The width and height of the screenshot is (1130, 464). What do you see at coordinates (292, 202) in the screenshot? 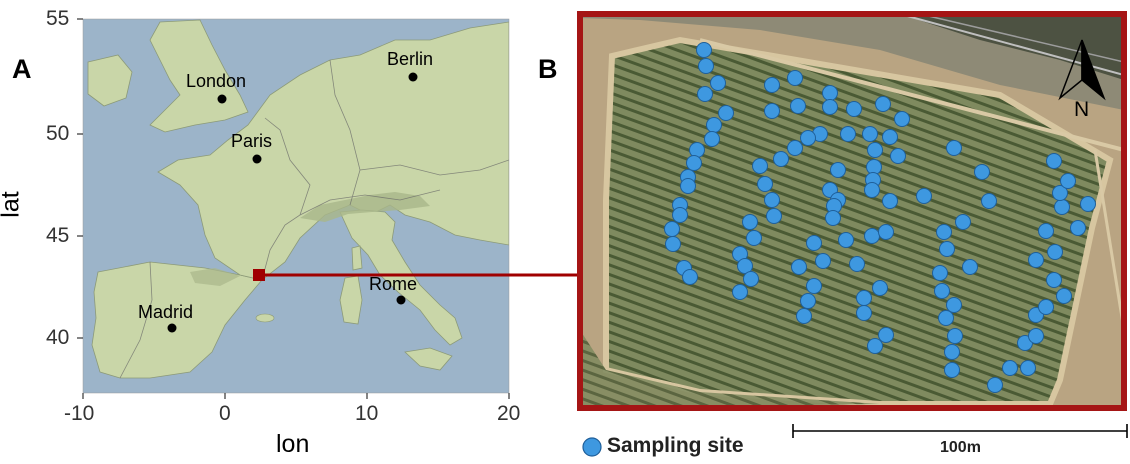
I see `city-markers` at bounding box center [292, 202].